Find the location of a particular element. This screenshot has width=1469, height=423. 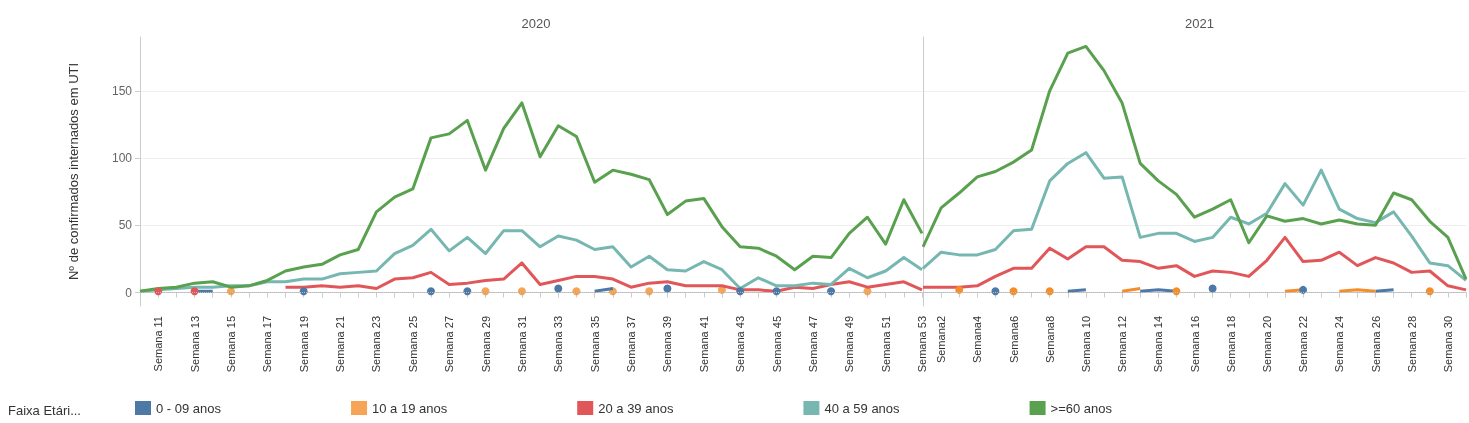

x-tick-label: Semana 14 is located at coordinates (1158, 344).